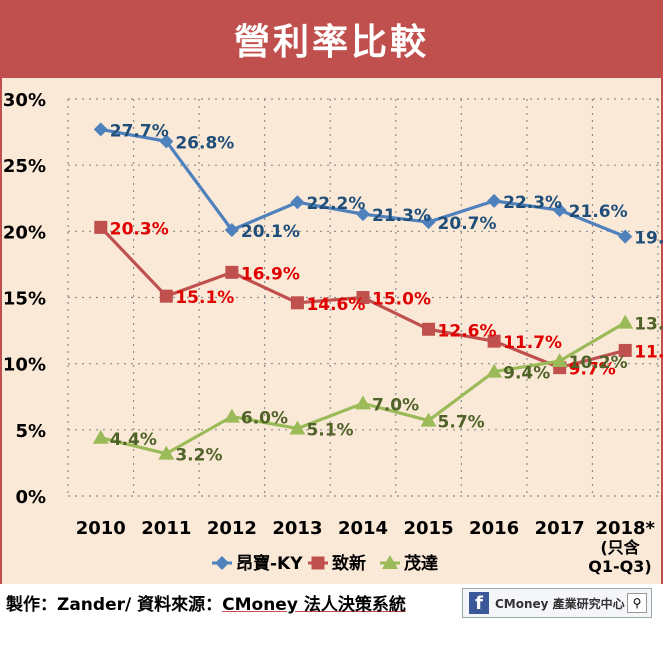  Describe the element at coordinates (648, 352) in the screenshot. I see `data-label: 11.0%` at that location.